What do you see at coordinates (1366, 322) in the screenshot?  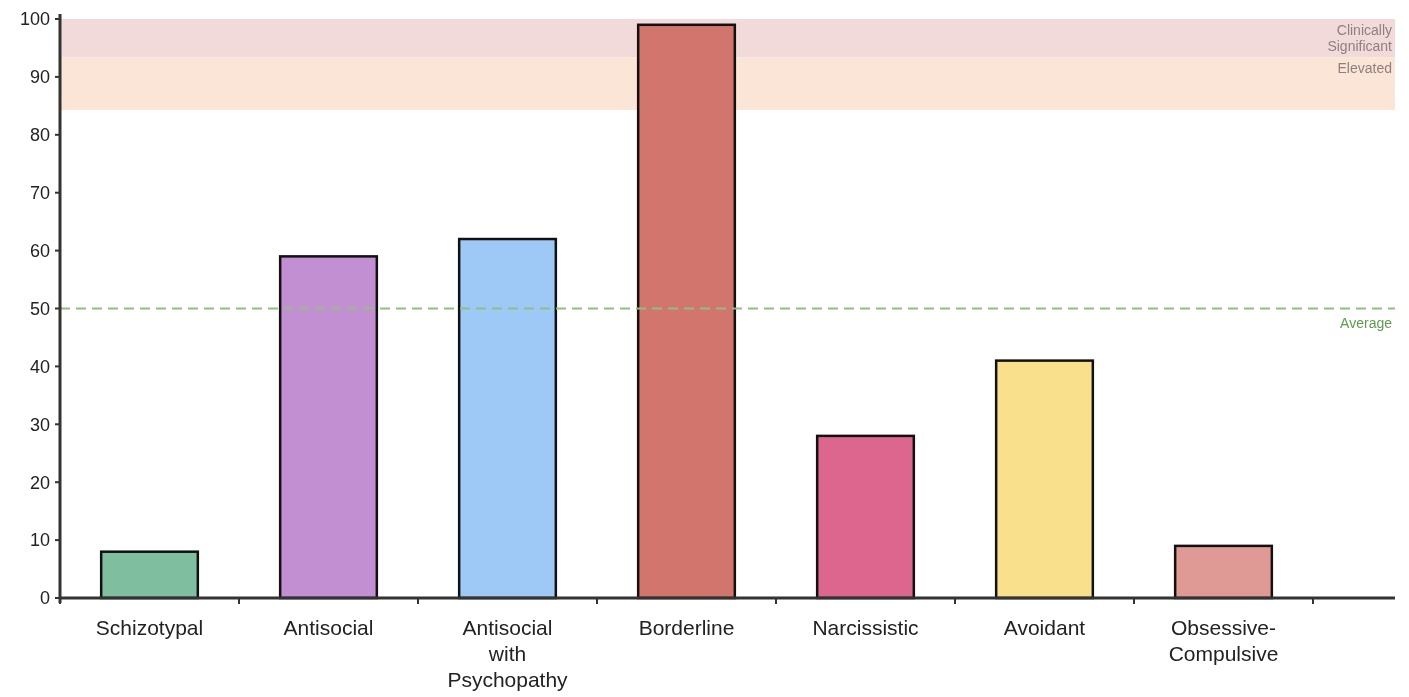 I see `ref-line-label: Average` at bounding box center [1366, 322].